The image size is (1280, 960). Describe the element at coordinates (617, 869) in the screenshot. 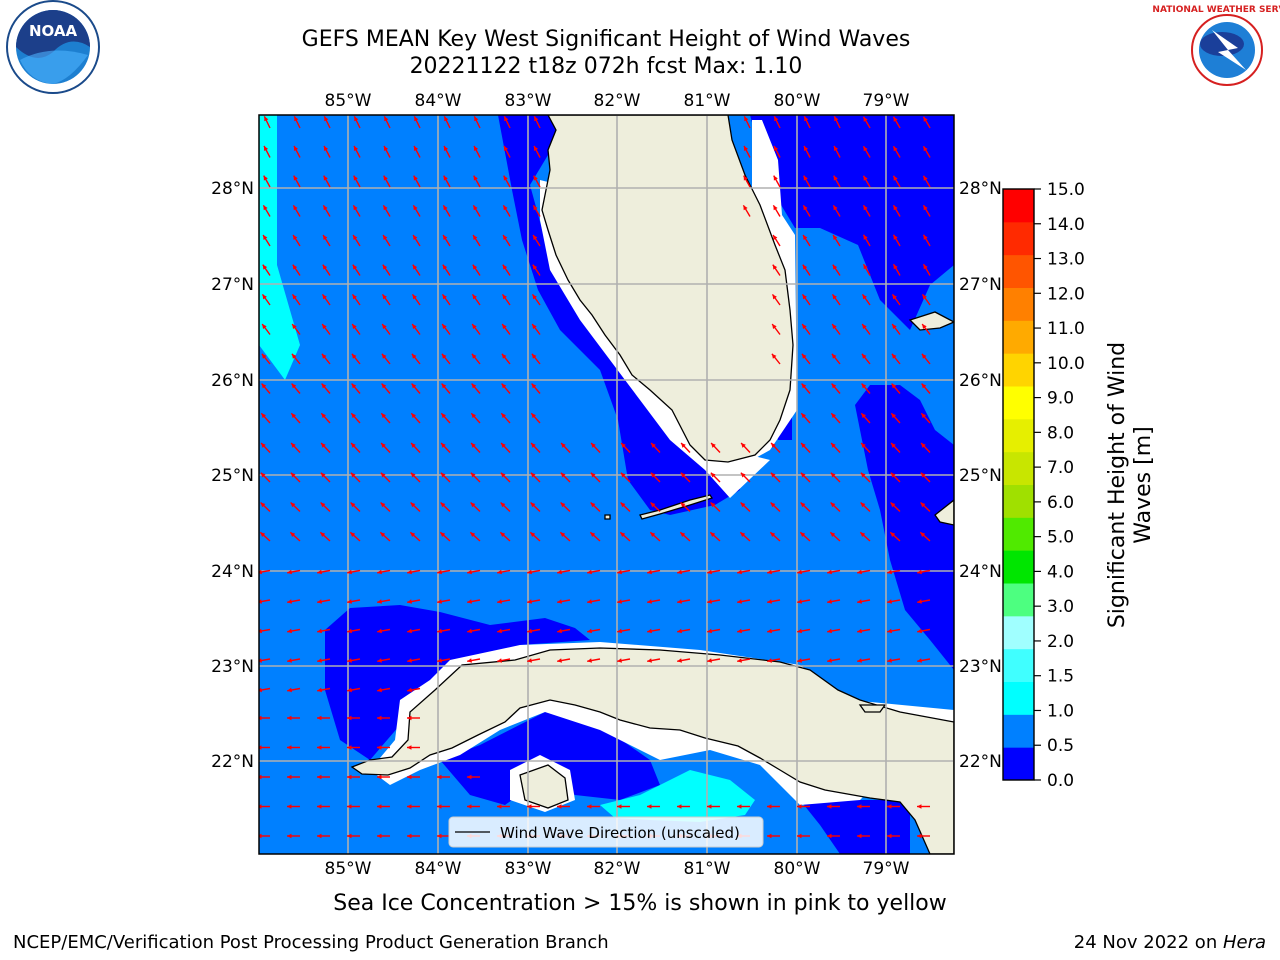

I see `lon-label: 82°W` at that location.